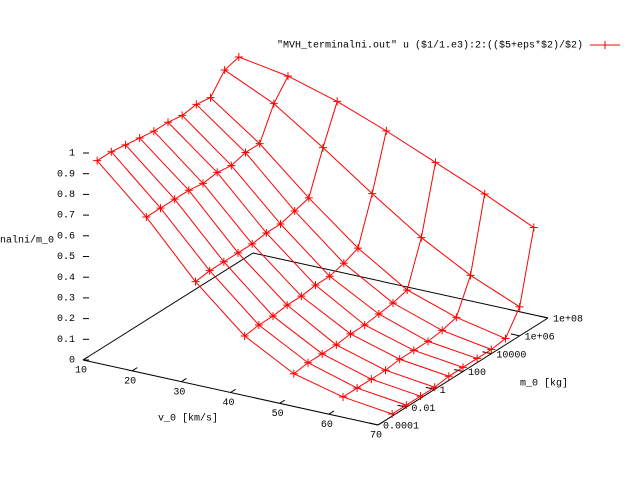  Describe the element at coordinates (327, 425) in the screenshot. I see `x-tick-label: 60` at that location.